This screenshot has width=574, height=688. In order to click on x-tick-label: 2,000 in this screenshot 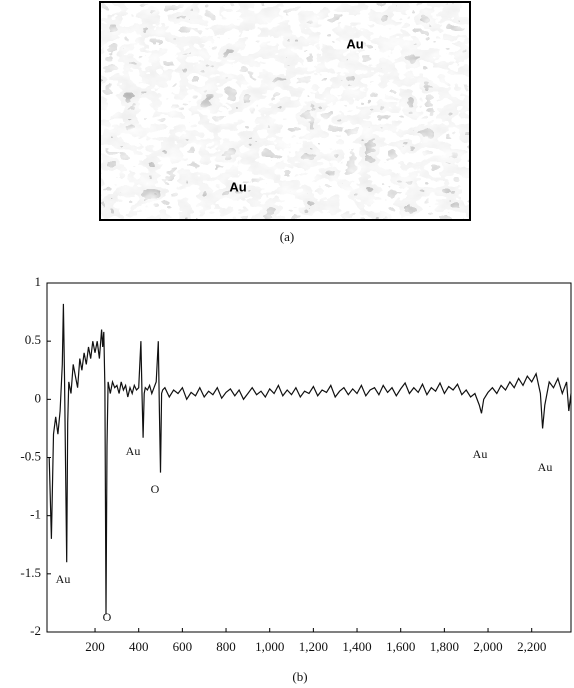, I will do `click(487, 646)`.